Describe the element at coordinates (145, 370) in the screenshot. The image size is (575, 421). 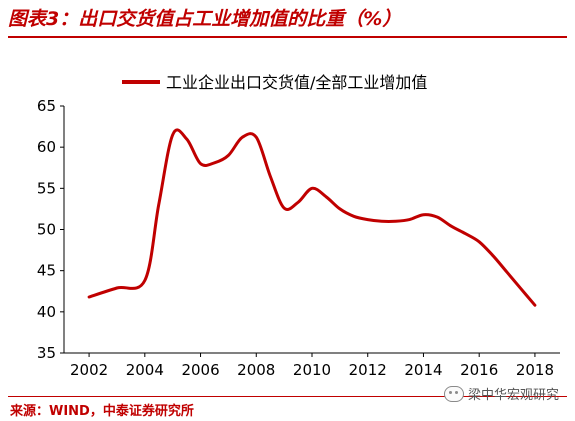
I see `x-tick-label: 2004` at that location.